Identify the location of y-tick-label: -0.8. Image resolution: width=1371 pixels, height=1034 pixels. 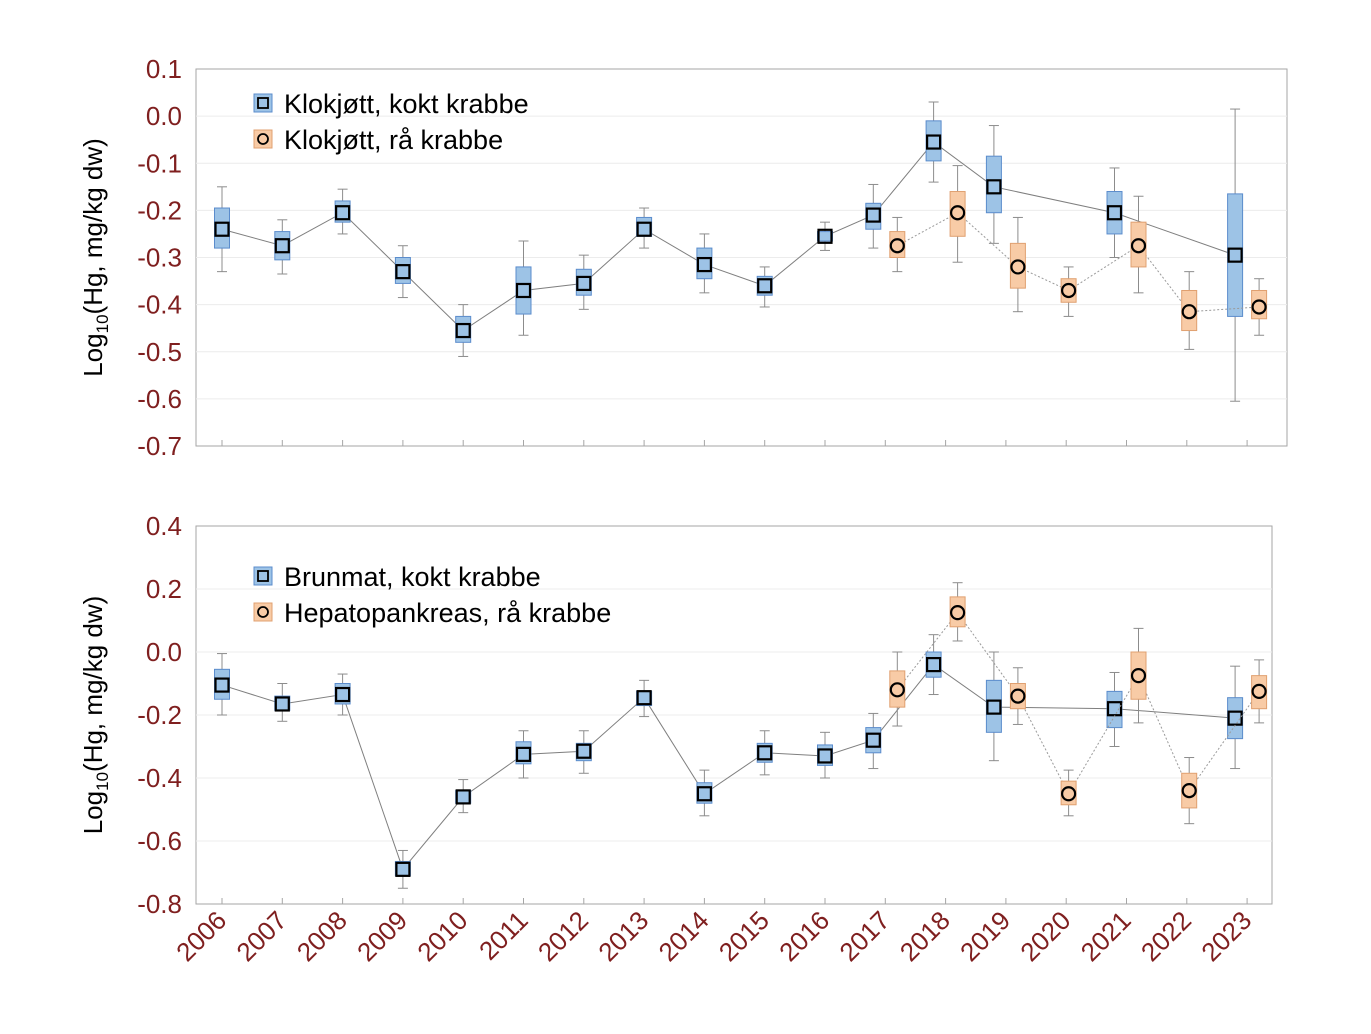
(159, 904).